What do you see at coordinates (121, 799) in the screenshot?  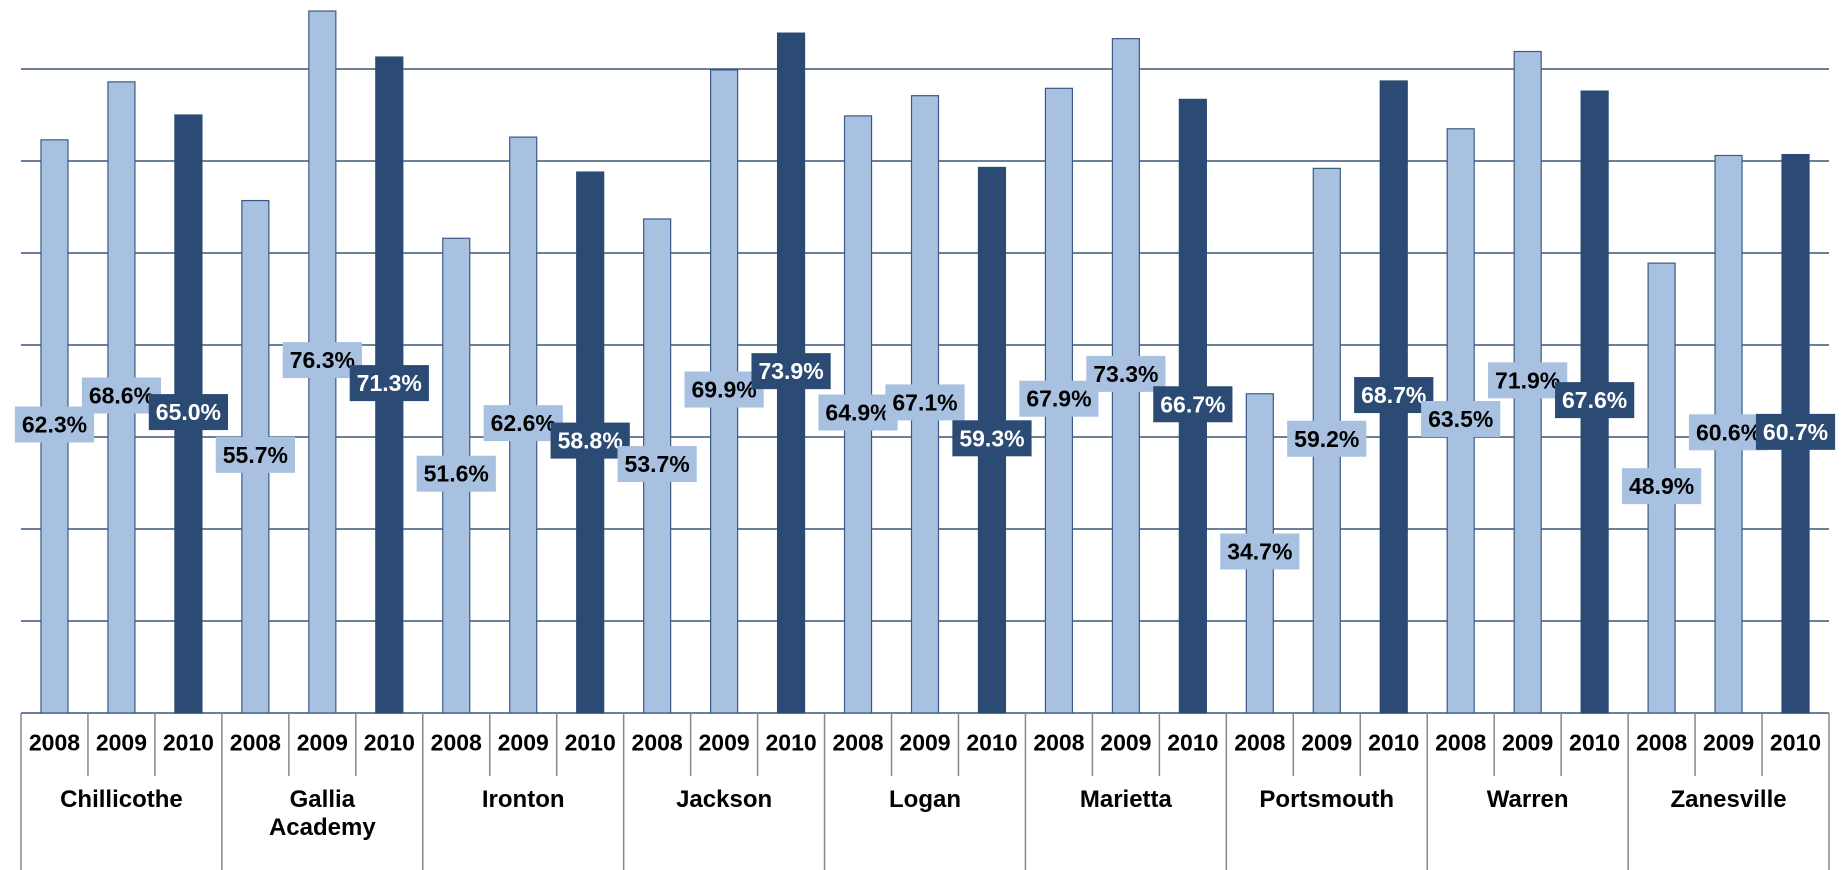 I see `x-category-label: Chillicothe` at bounding box center [121, 799].